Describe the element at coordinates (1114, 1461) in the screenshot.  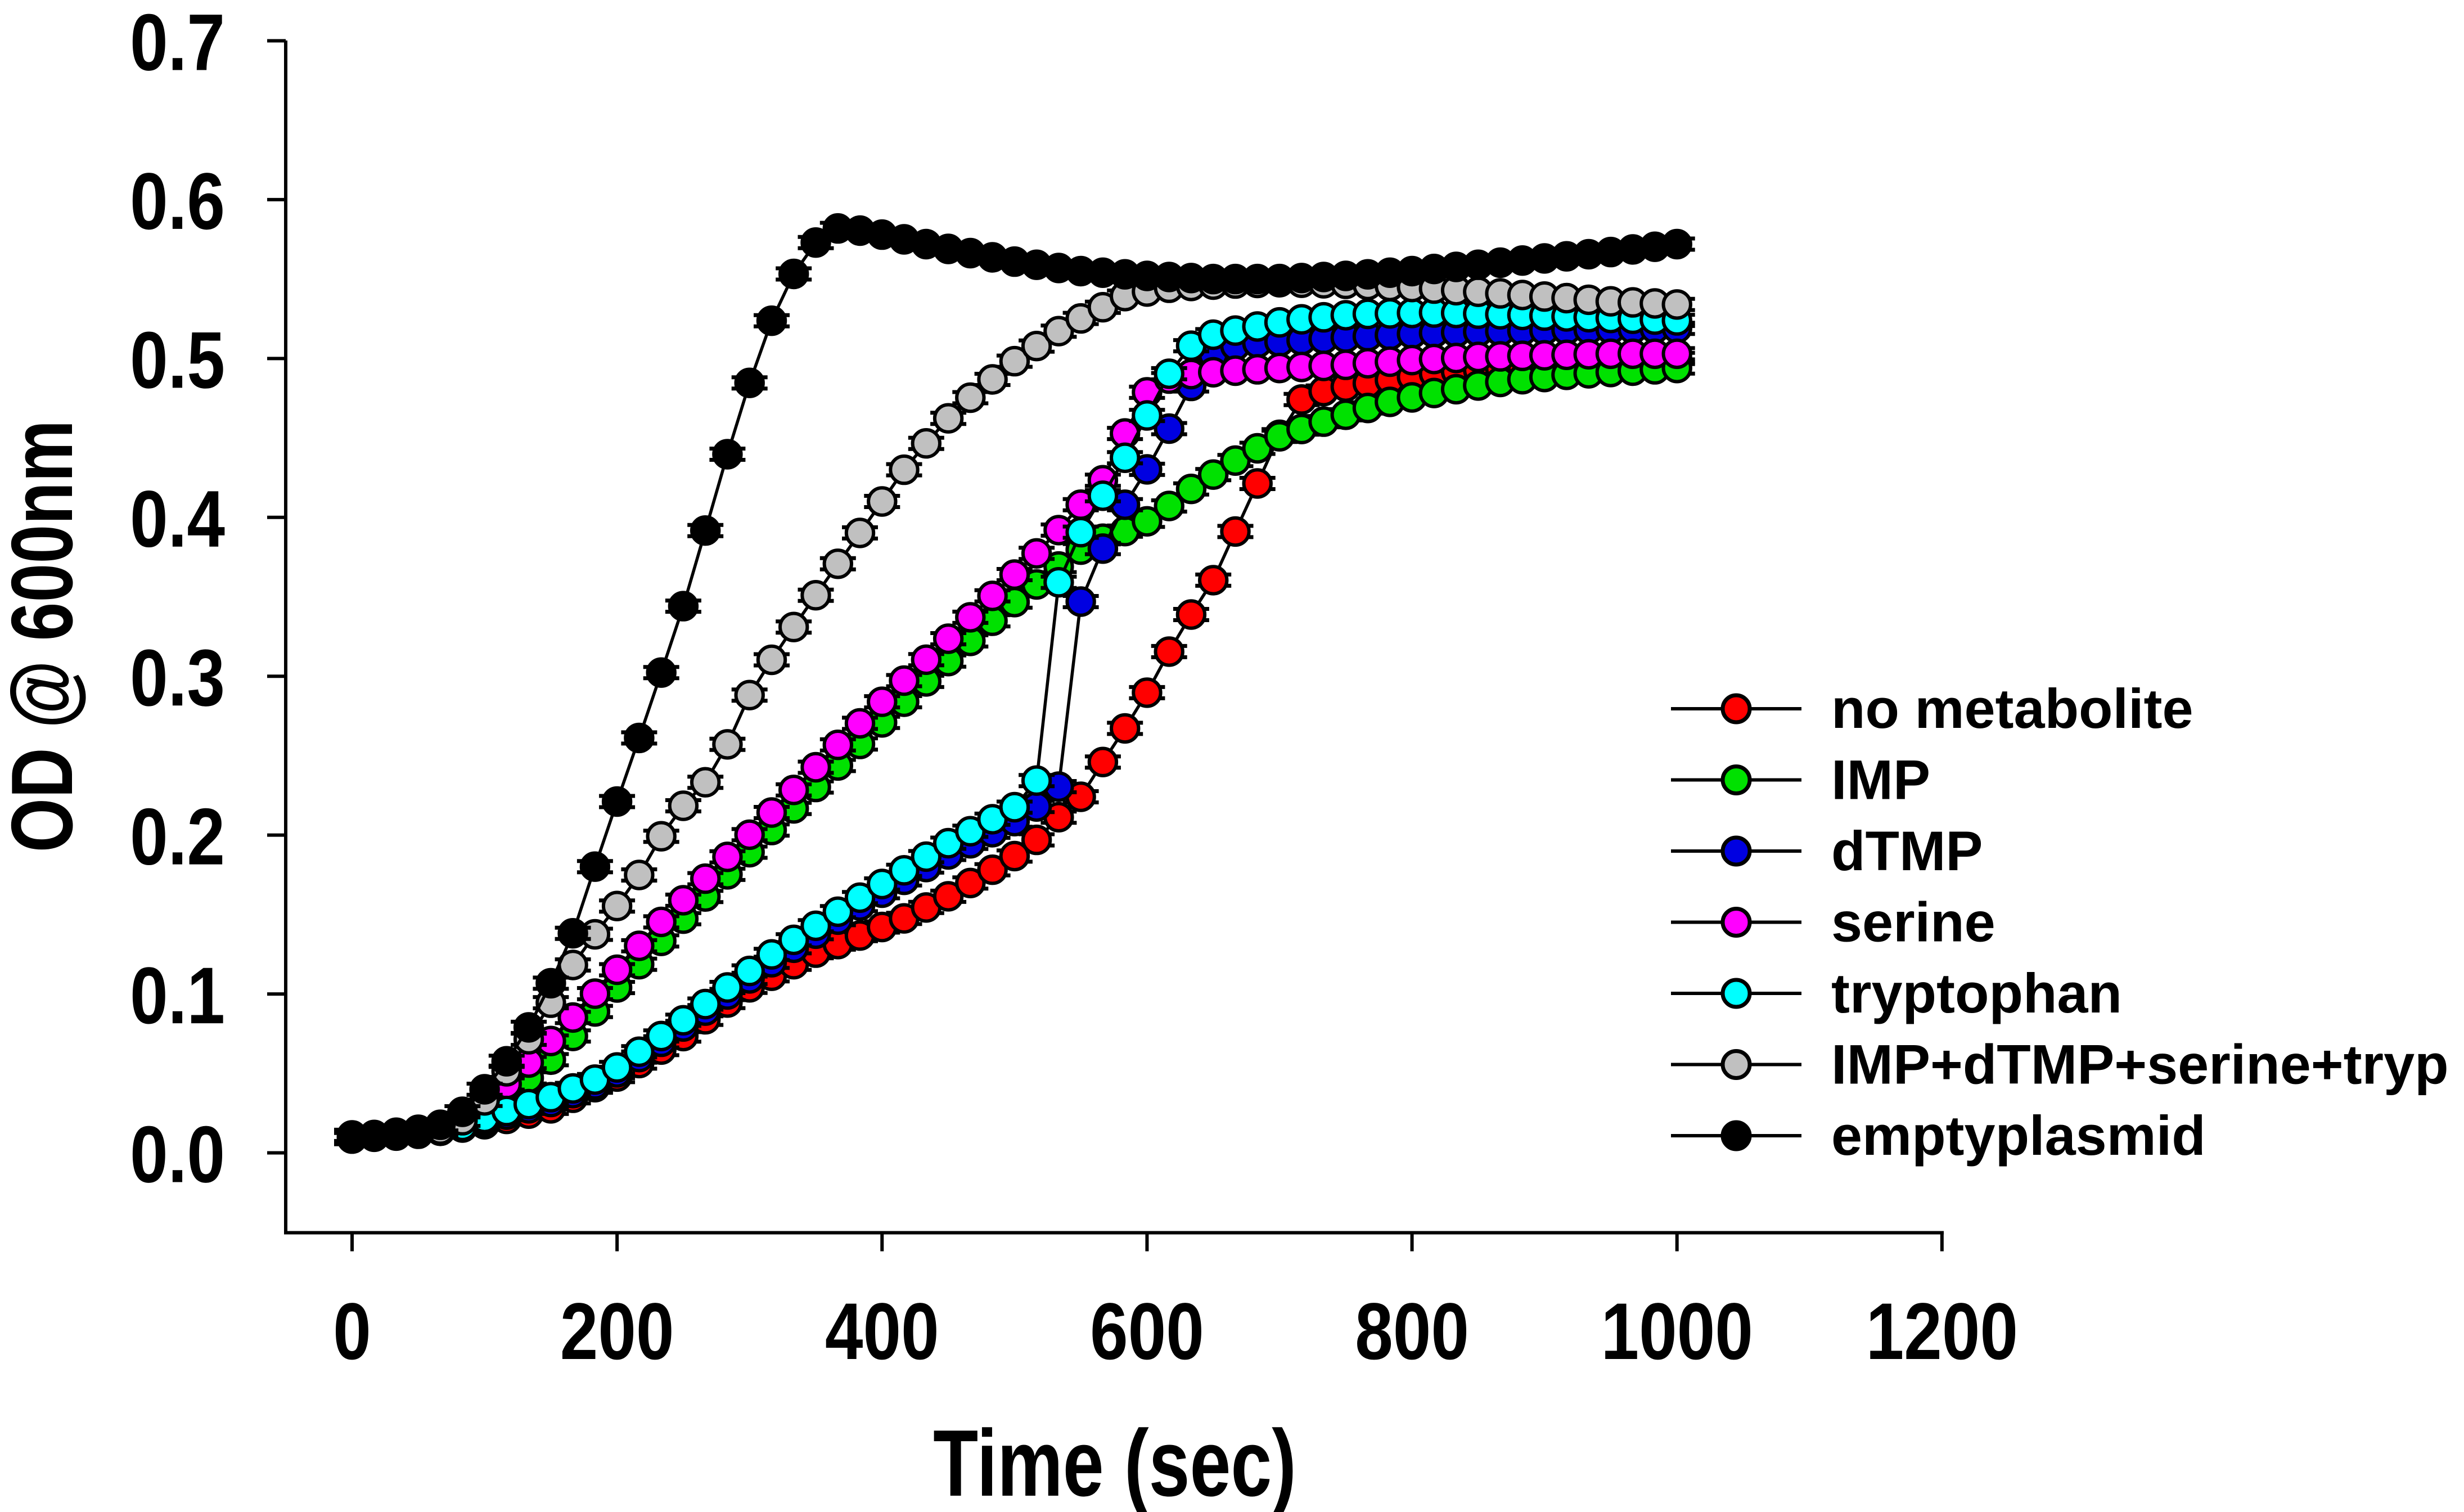
I see `svg-text: Time (sec)` at that location.